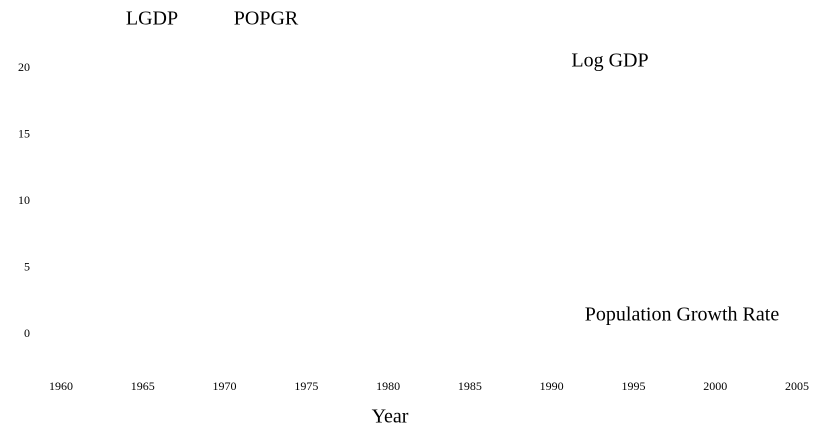  I want to click on x-tick-label: 2005, so click(797, 386).